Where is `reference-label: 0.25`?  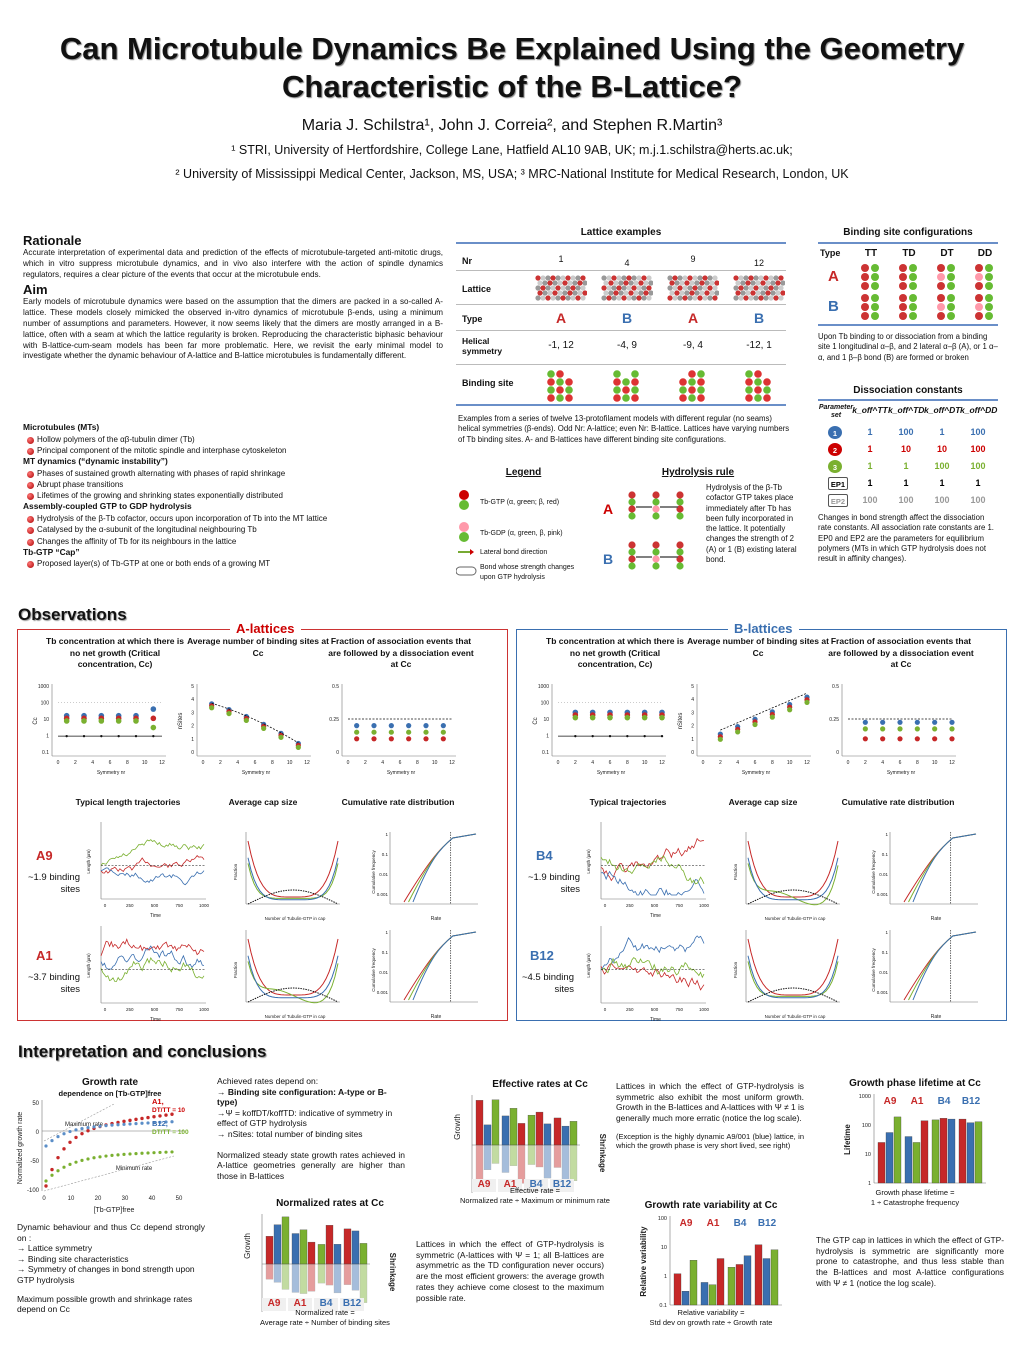 reference-label: 0.25 is located at coordinates (834, 720).